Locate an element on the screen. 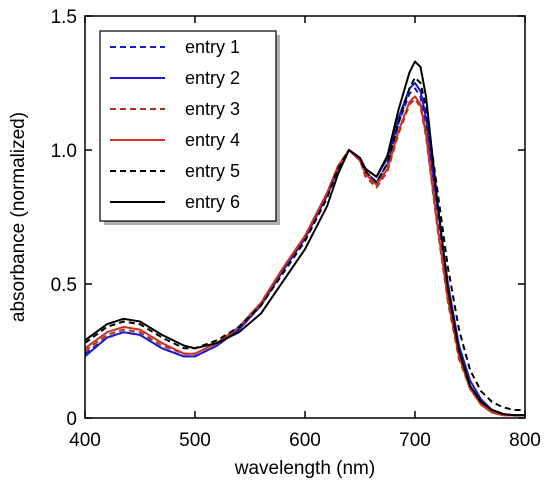  x-axis-label: wavelength (nm) is located at coordinates (304, 468).